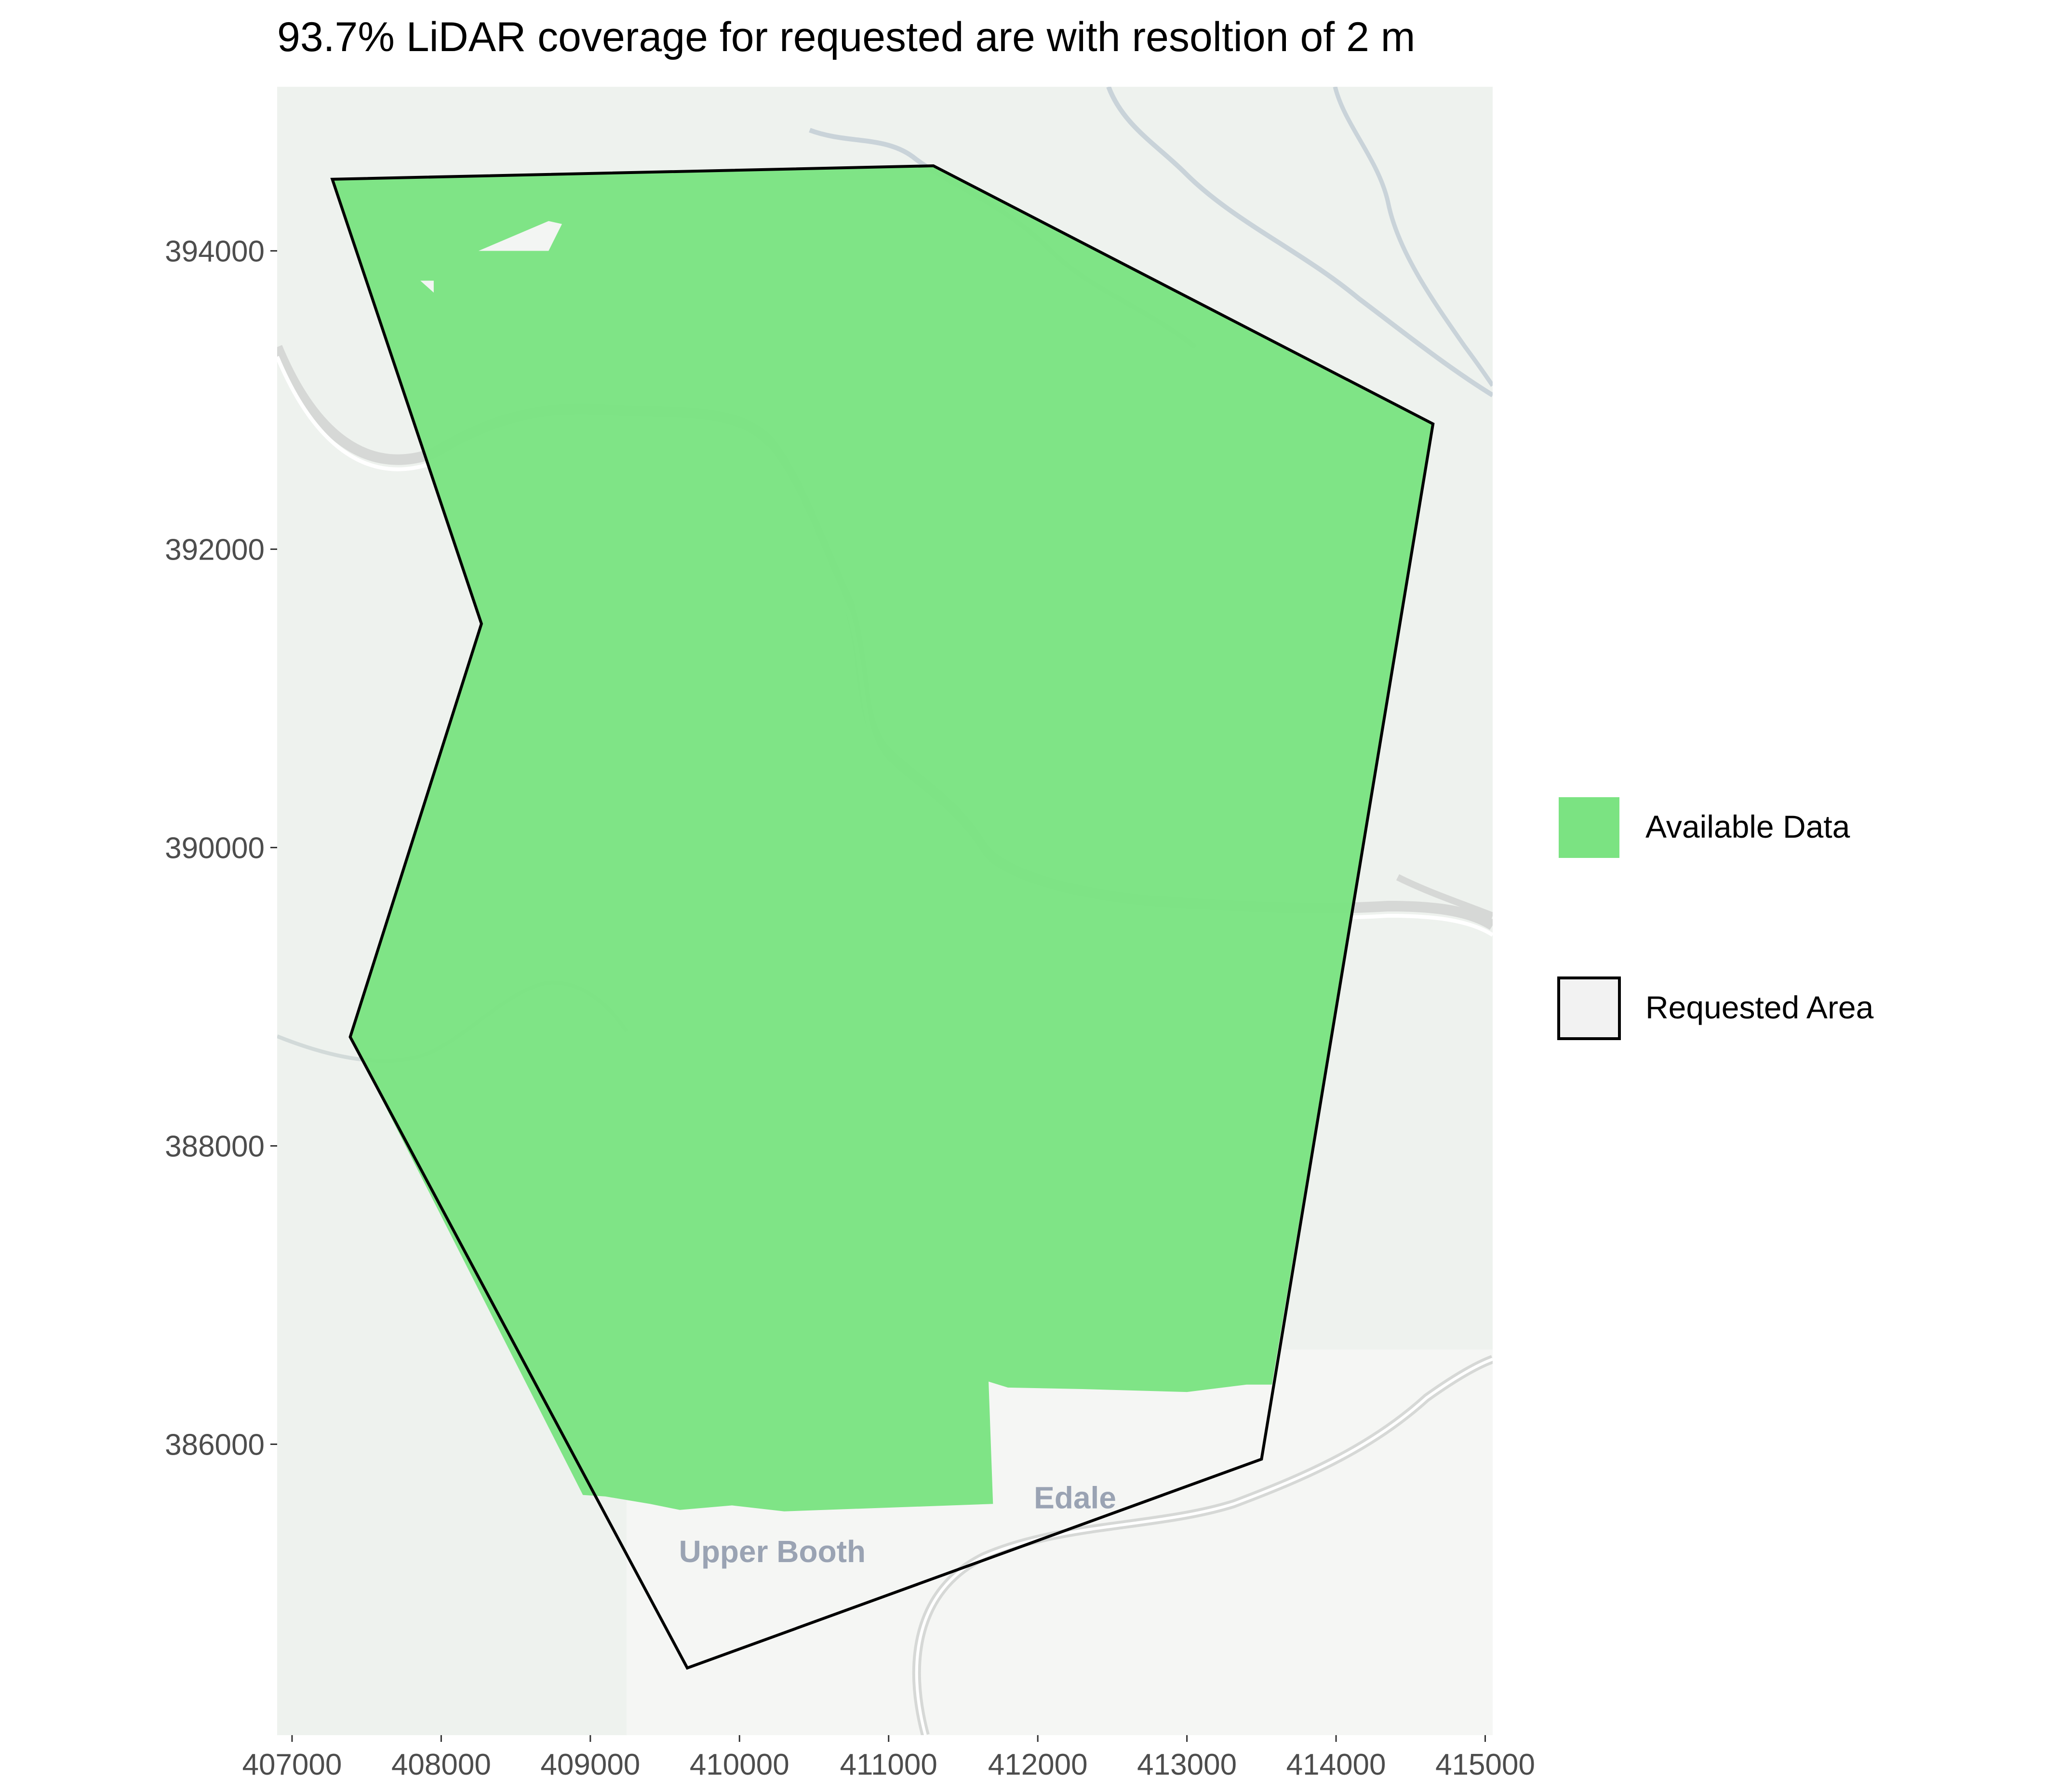 This screenshot has height=1792, width=2045. Describe the element at coordinates (215, 848) in the screenshot. I see `y-tick-label: 390000` at that location.